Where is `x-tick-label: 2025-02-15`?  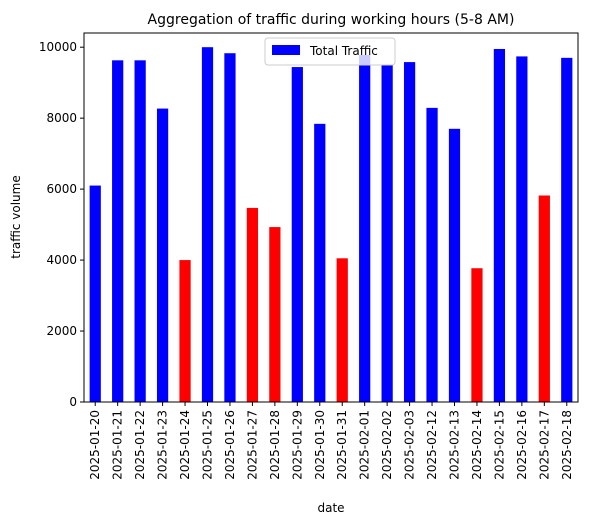
x-tick-label: 2025-02-15 is located at coordinates (499, 445).